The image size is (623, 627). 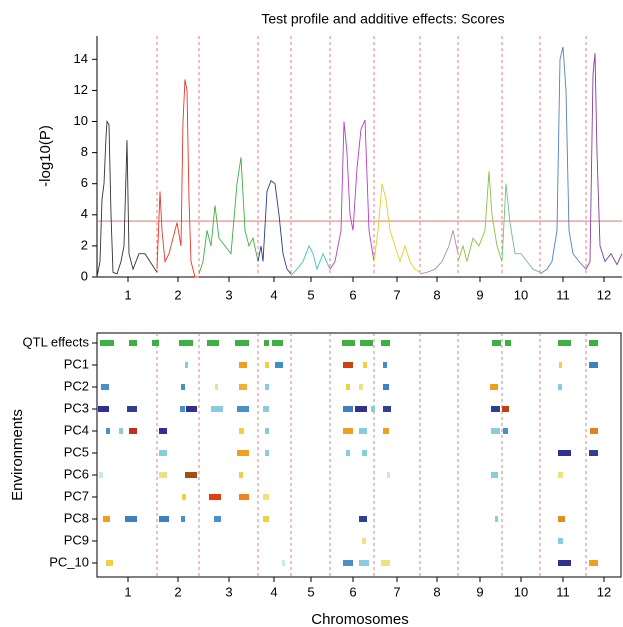 I want to click on y-tick-label: 12, so click(x=81, y=89).